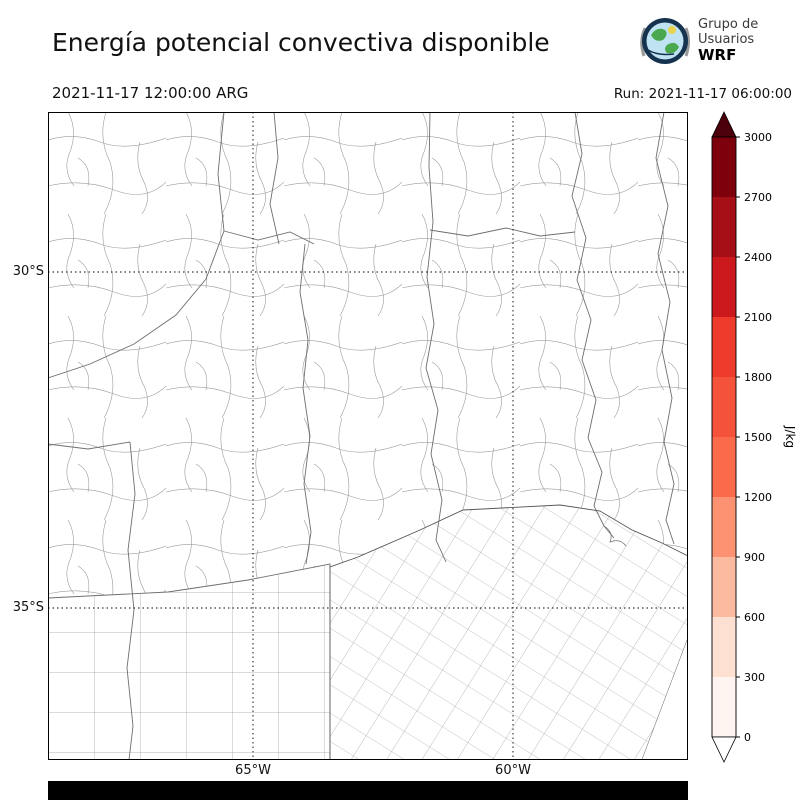 This screenshot has height=800, width=800. Describe the element at coordinates (724, 749) in the screenshot. I see `colorbar-under-arrow` at that location.